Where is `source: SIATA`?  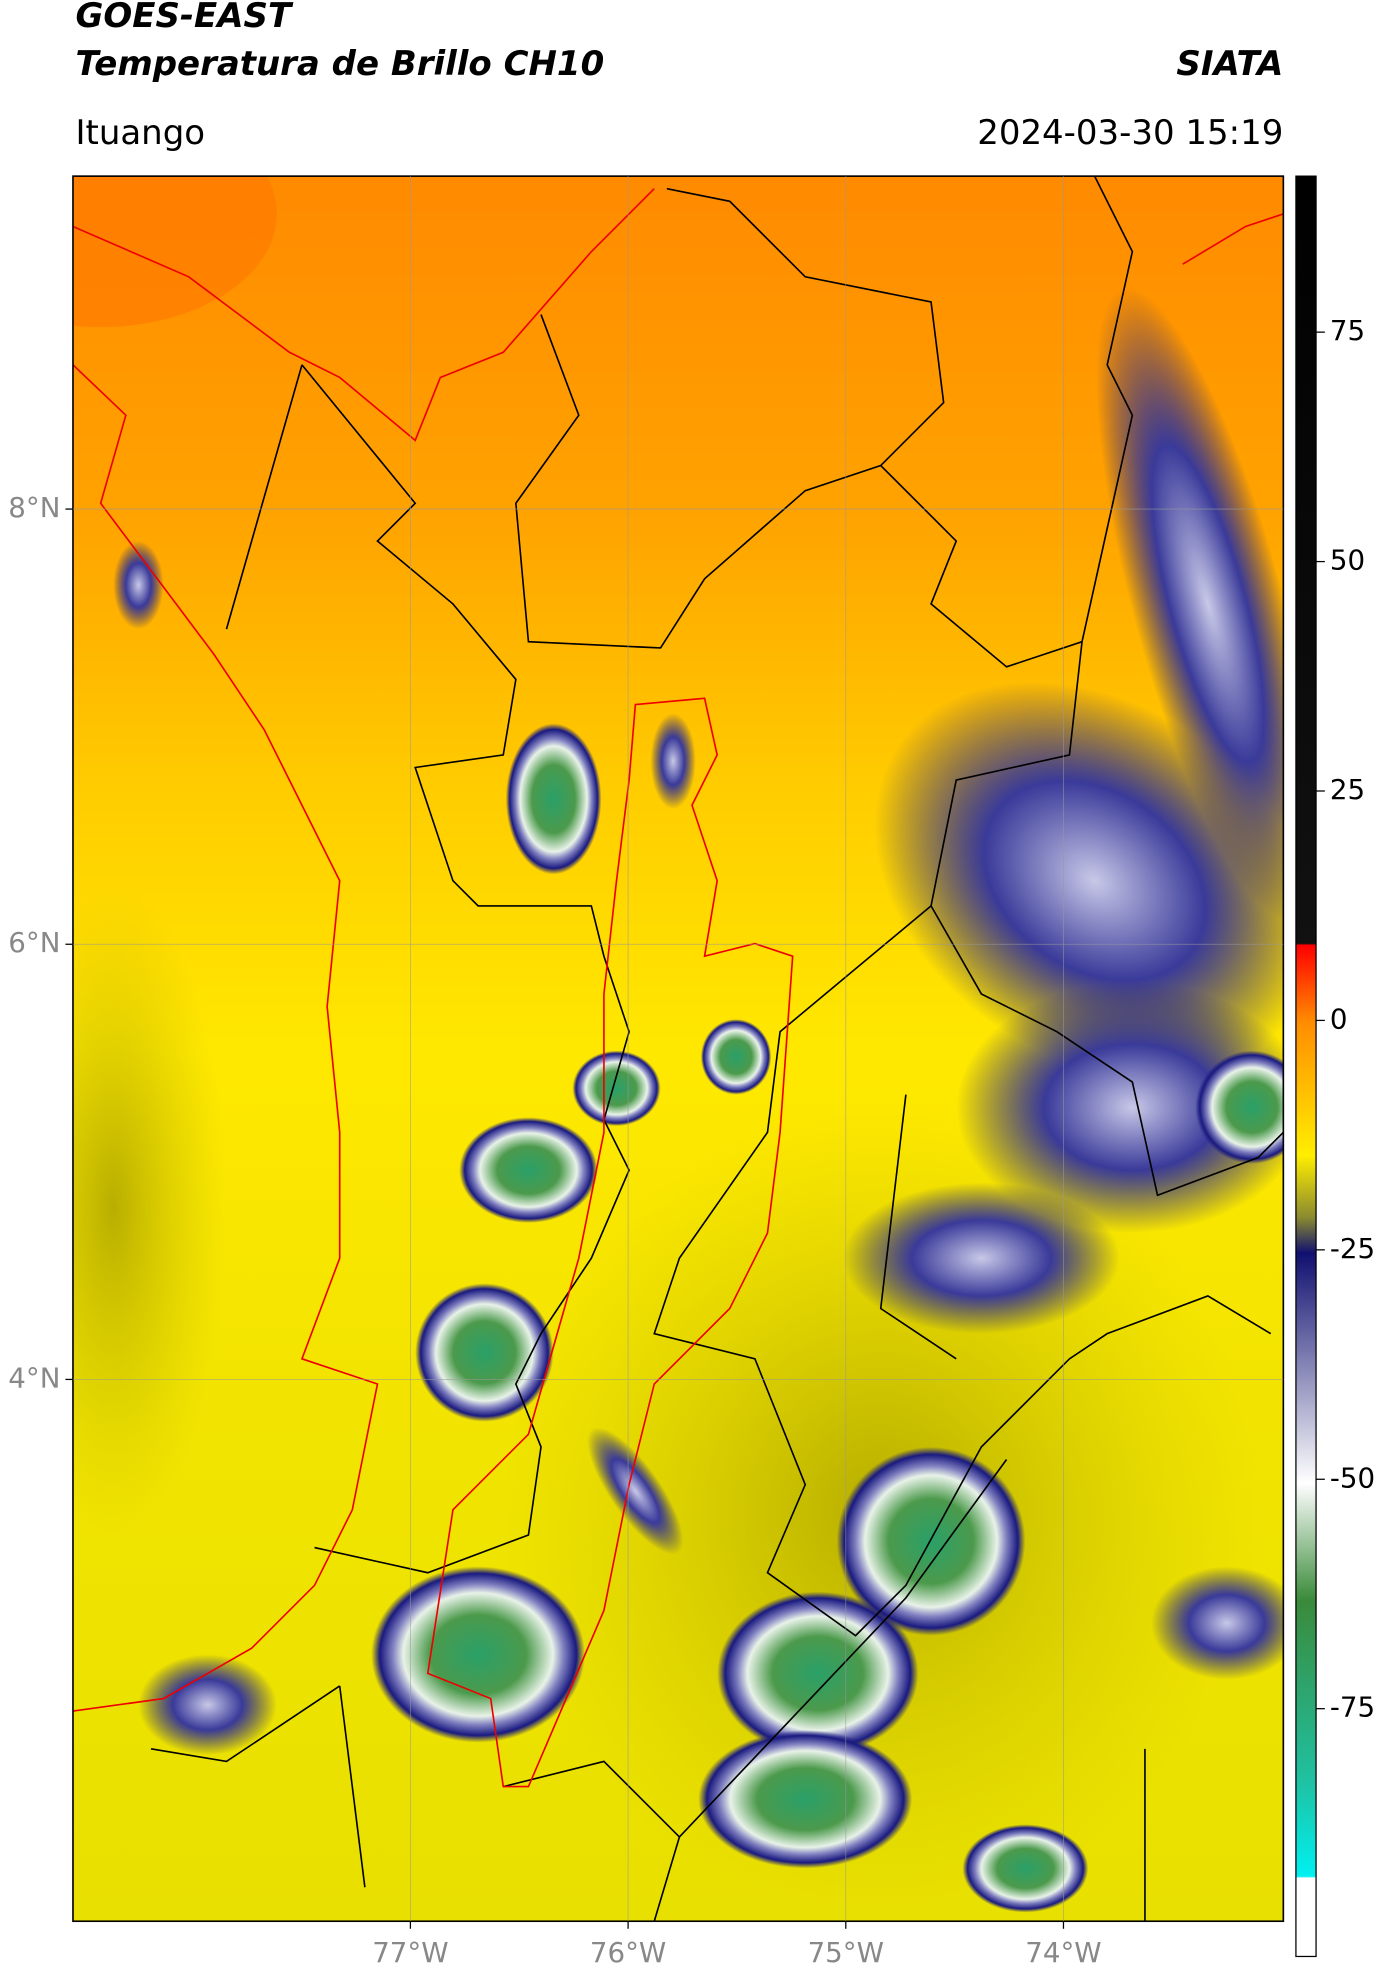 source: SIATA is located at coordinates (1229, 64).